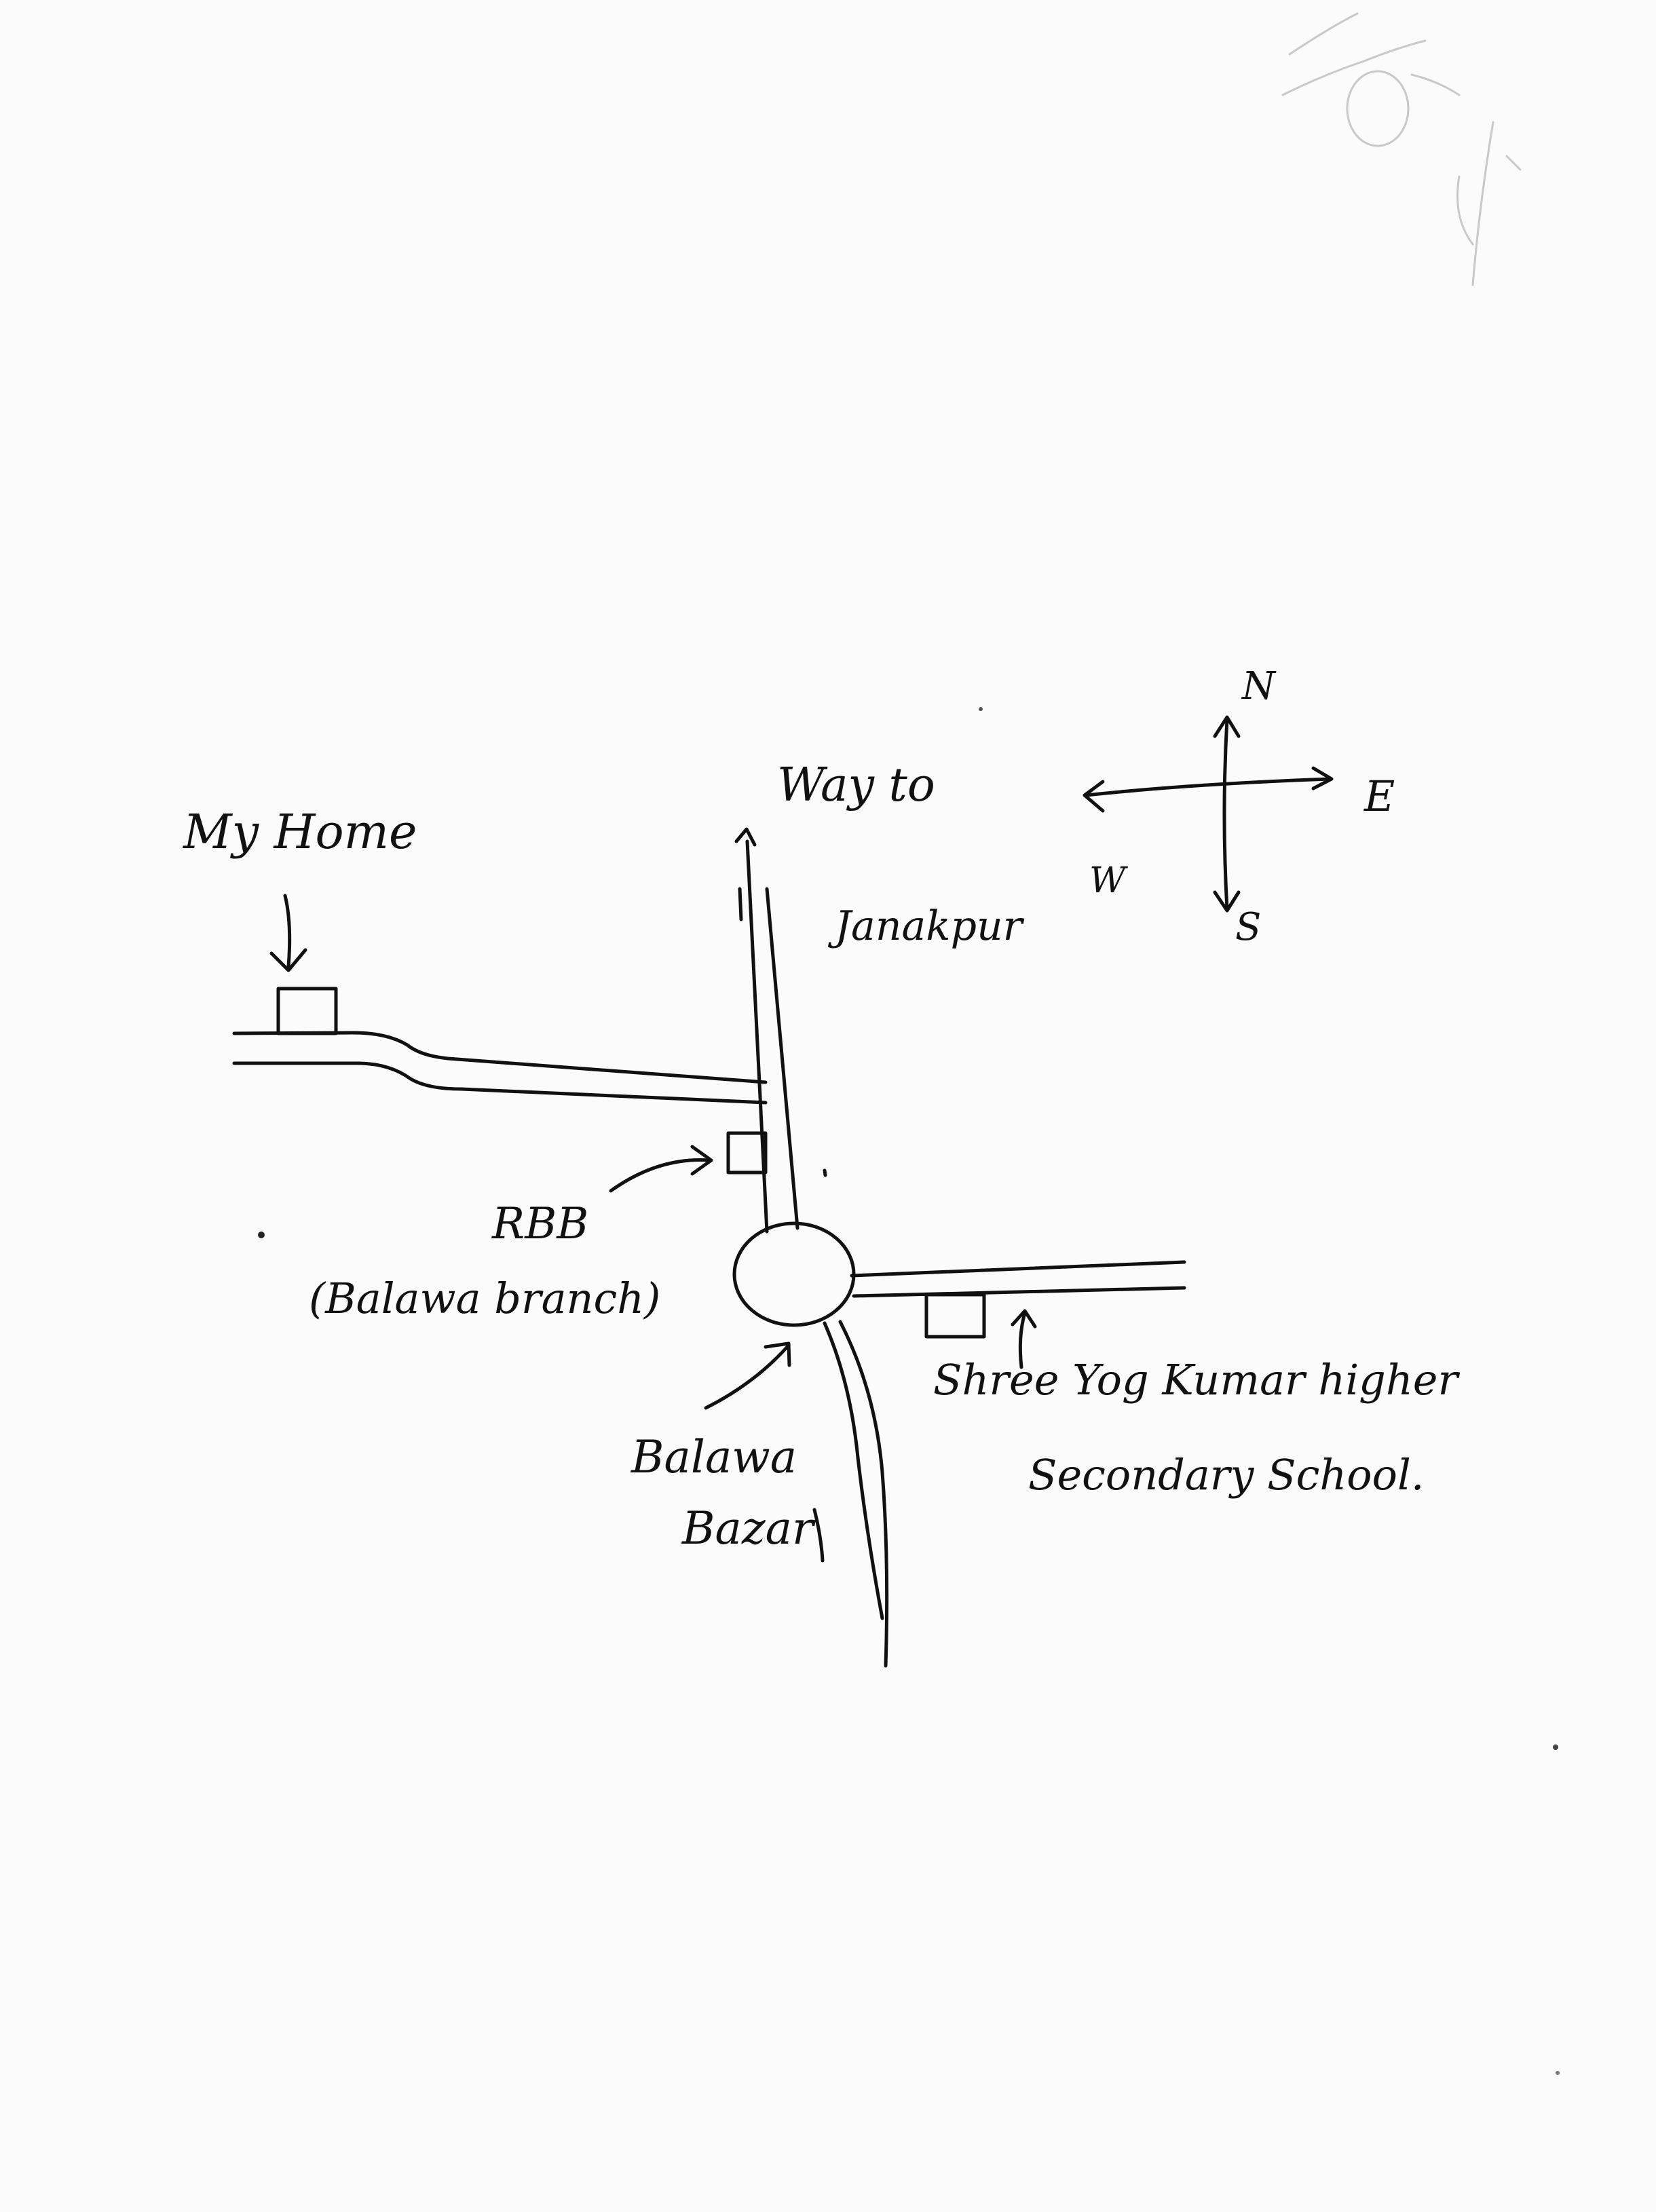 The width and height of the screenshot is (1656, 2212). What do you see at coordinates (307, 1011) in the screenshot?
I see `home-building-icon` at bounding box center [307, 1011].